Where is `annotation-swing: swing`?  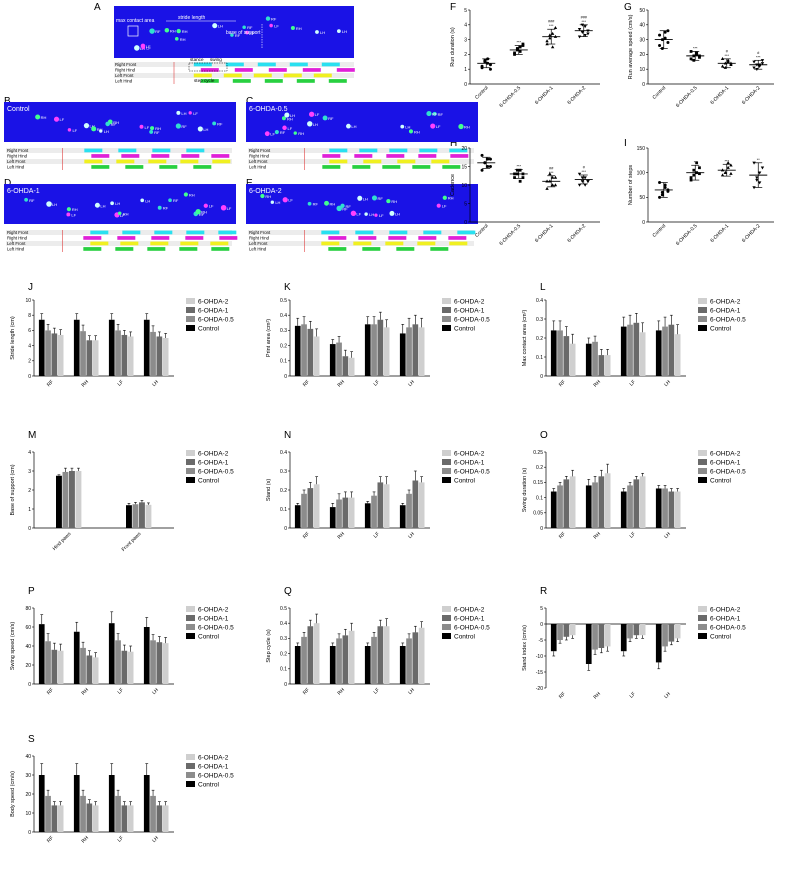 annotation-swing: swing is located at coordinates (216, 59).